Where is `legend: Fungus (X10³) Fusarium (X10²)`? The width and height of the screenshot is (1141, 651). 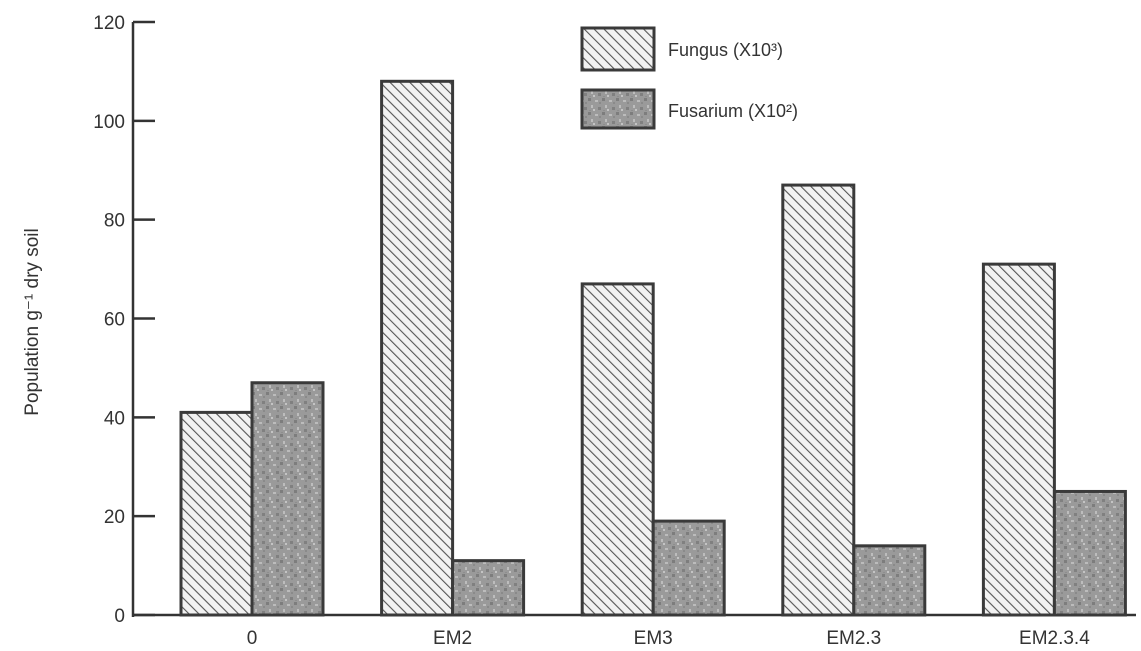 legend: Fungus (X10³) Fusarium (X10²) is located at coordinates (689, 78).